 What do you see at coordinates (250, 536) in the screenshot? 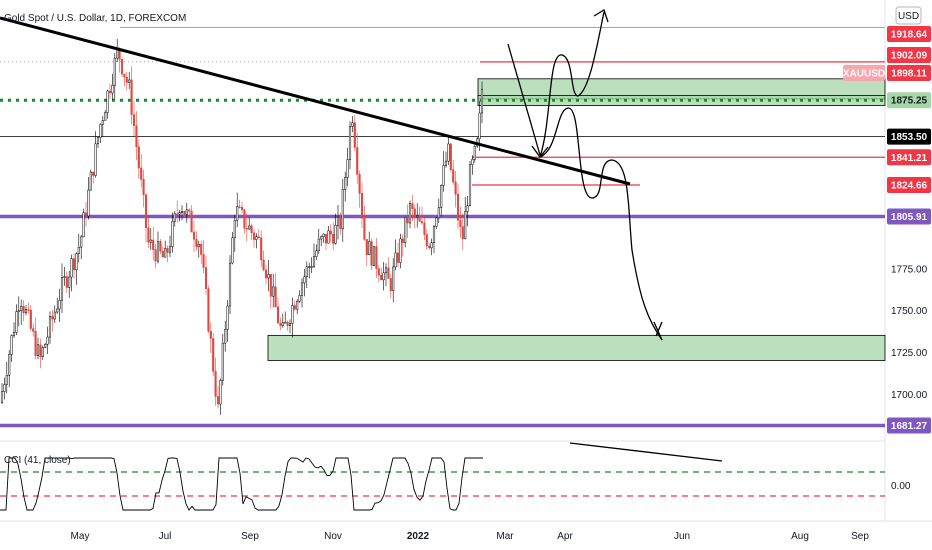
I see `time-tick: Sep` at bounding box center [250, 536].